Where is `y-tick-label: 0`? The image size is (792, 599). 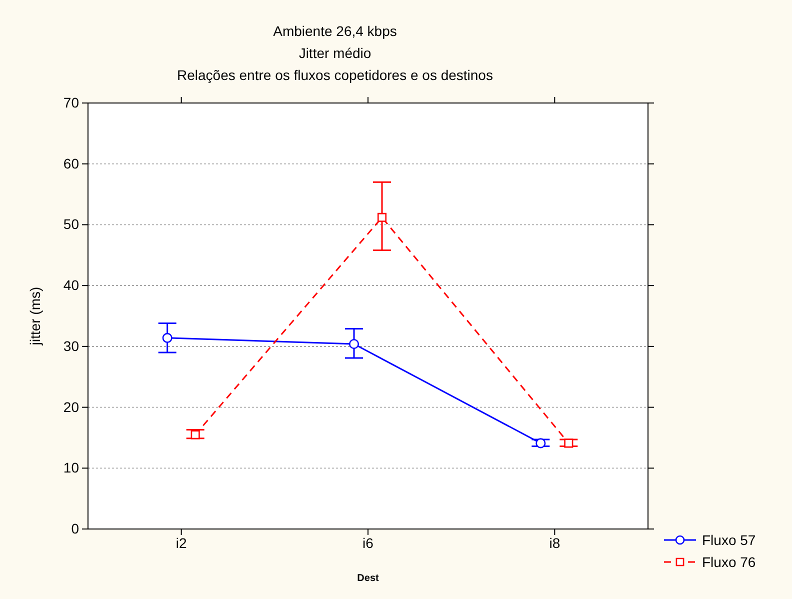
y-tick-label: 0 is located at coordinates (75, 528).